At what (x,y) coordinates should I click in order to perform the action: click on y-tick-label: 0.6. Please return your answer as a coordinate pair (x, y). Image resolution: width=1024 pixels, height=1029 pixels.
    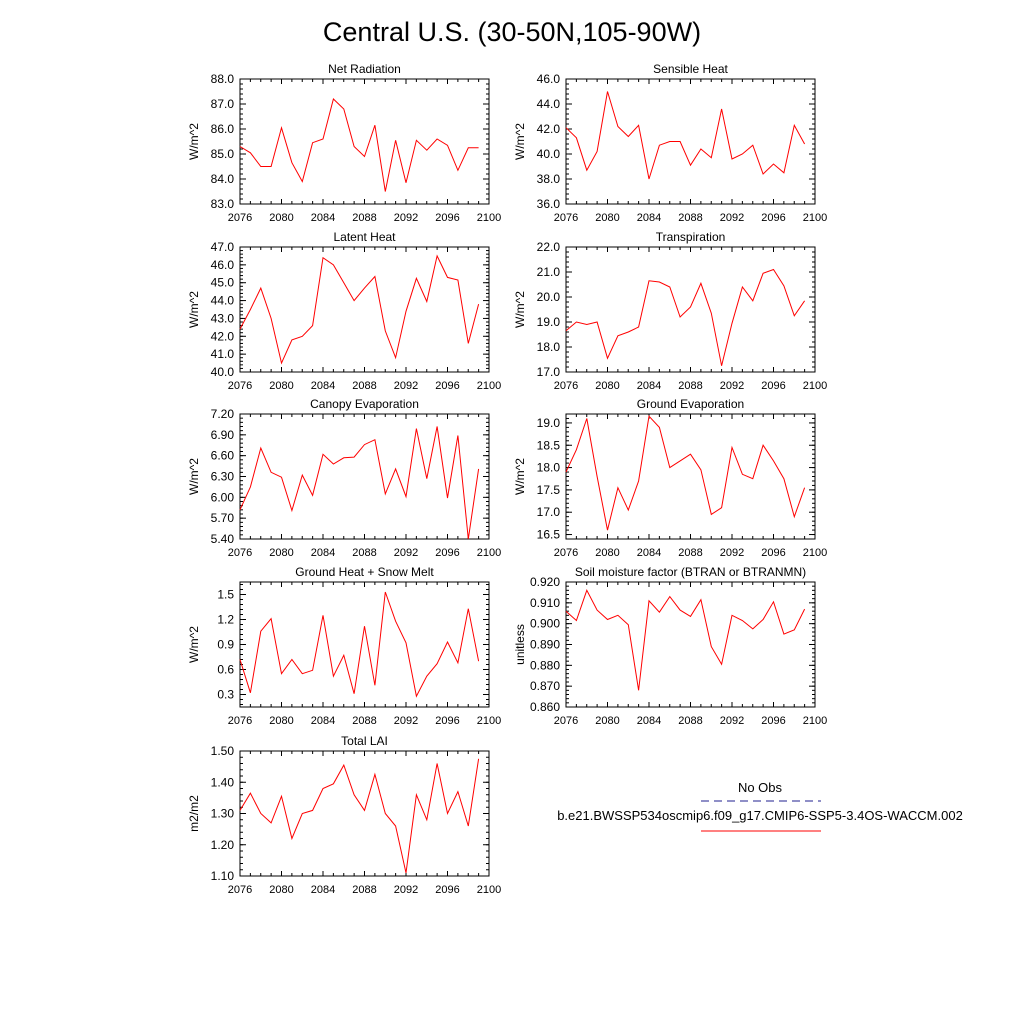
    Looking at the image, I should click on (225, 670).